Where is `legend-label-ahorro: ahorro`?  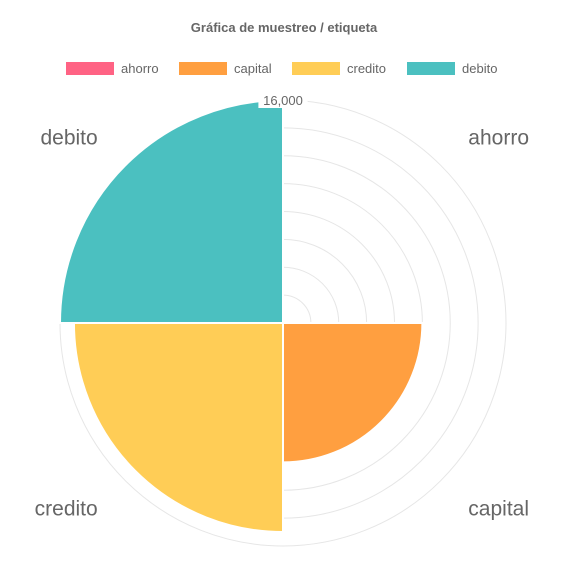
legend-label-ahorro: ahorro is located at coordinates (140, 68).